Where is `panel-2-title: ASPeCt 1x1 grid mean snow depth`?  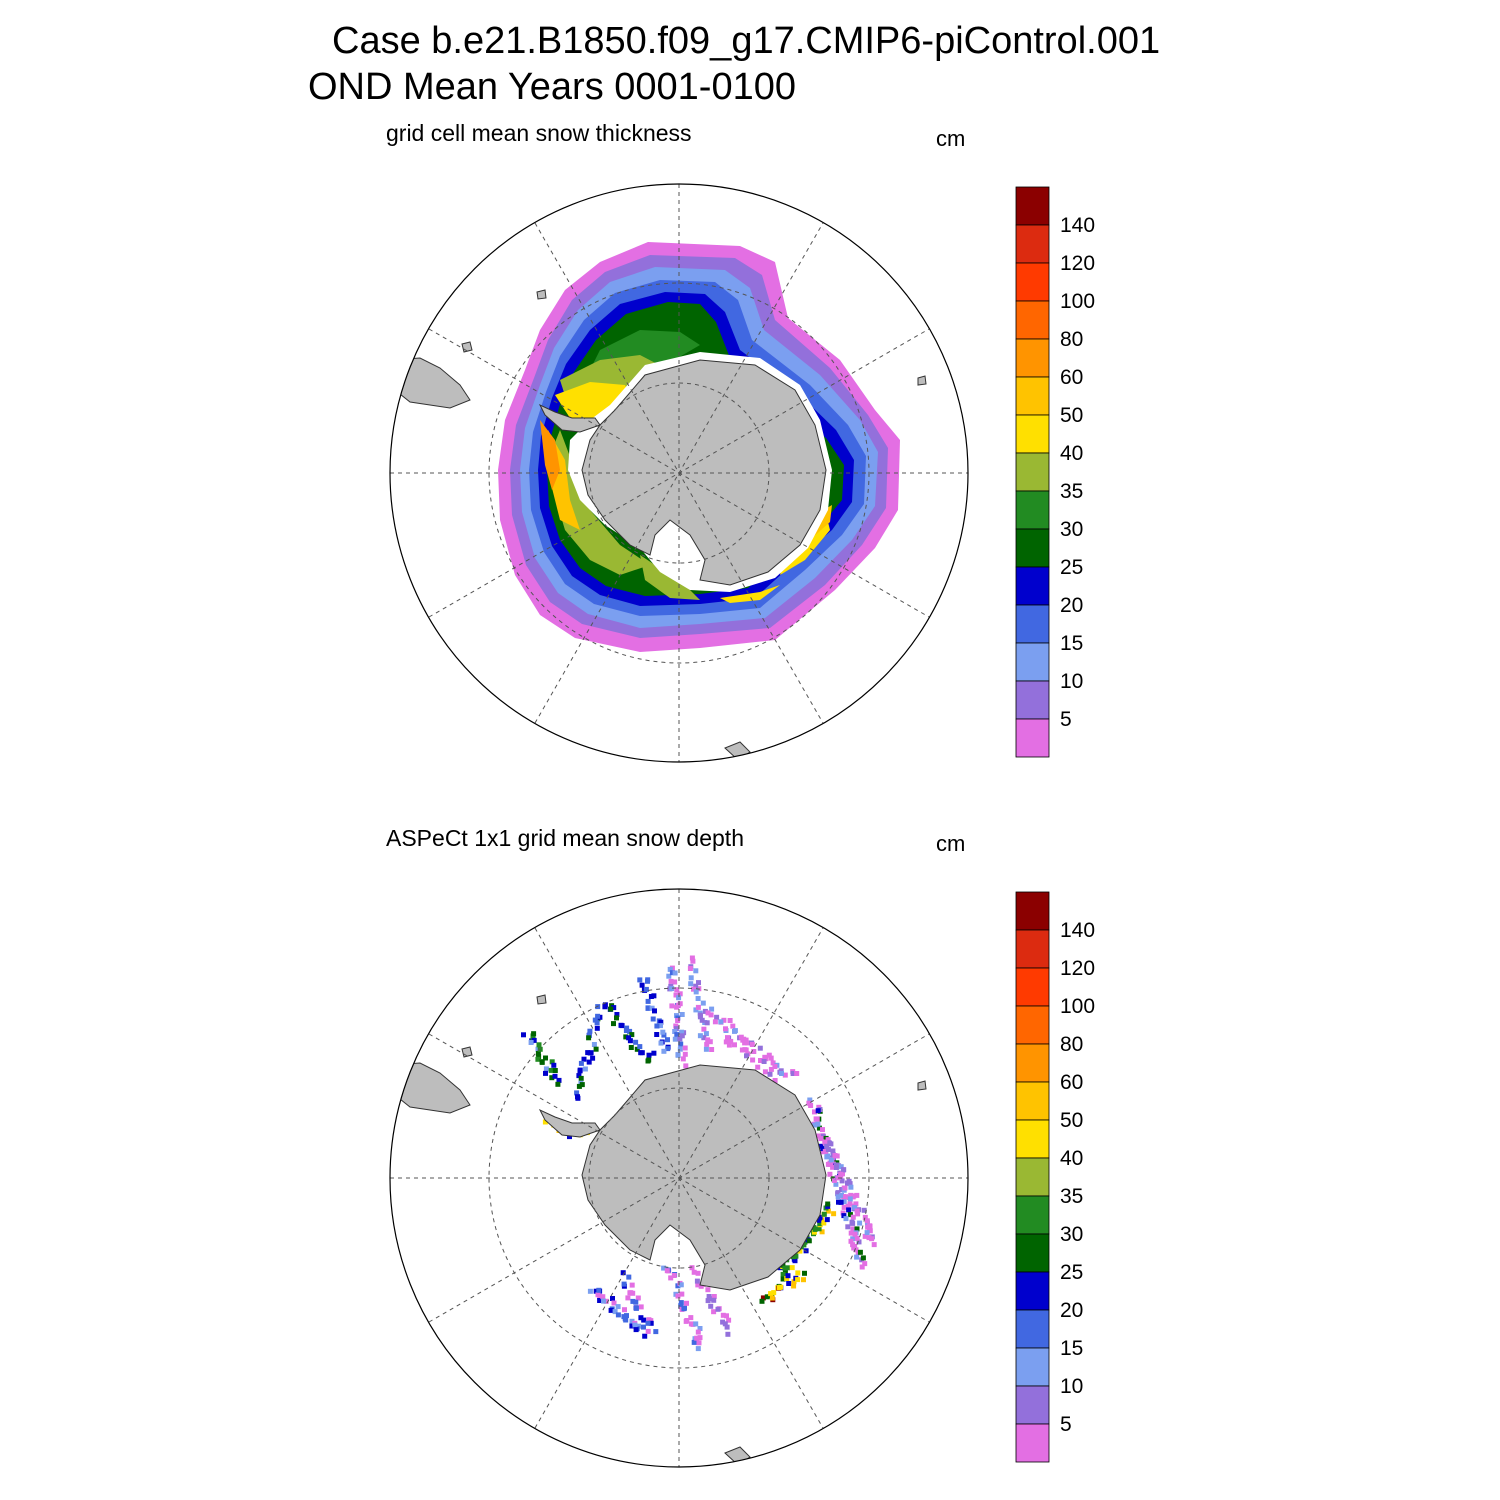
panel-2-title: ASPeCt 1x1 grid mean snow depth is located at coordinates (565, 838).